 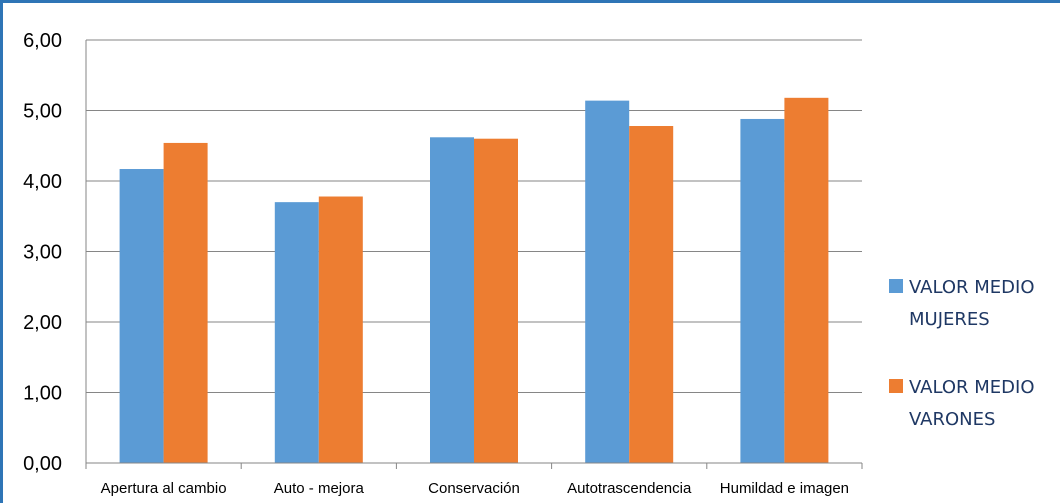 What do you see at coordinates (42, 464) in the screenshot?
I see `y-tick-label: 0,00` at bounding box center [42, 464].